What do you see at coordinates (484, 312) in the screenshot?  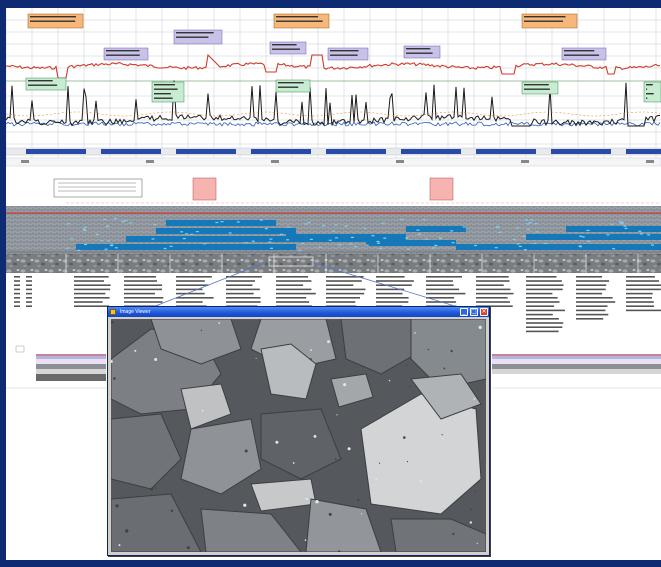 I see `close-button: ✕` at bounding box center [484, 312].